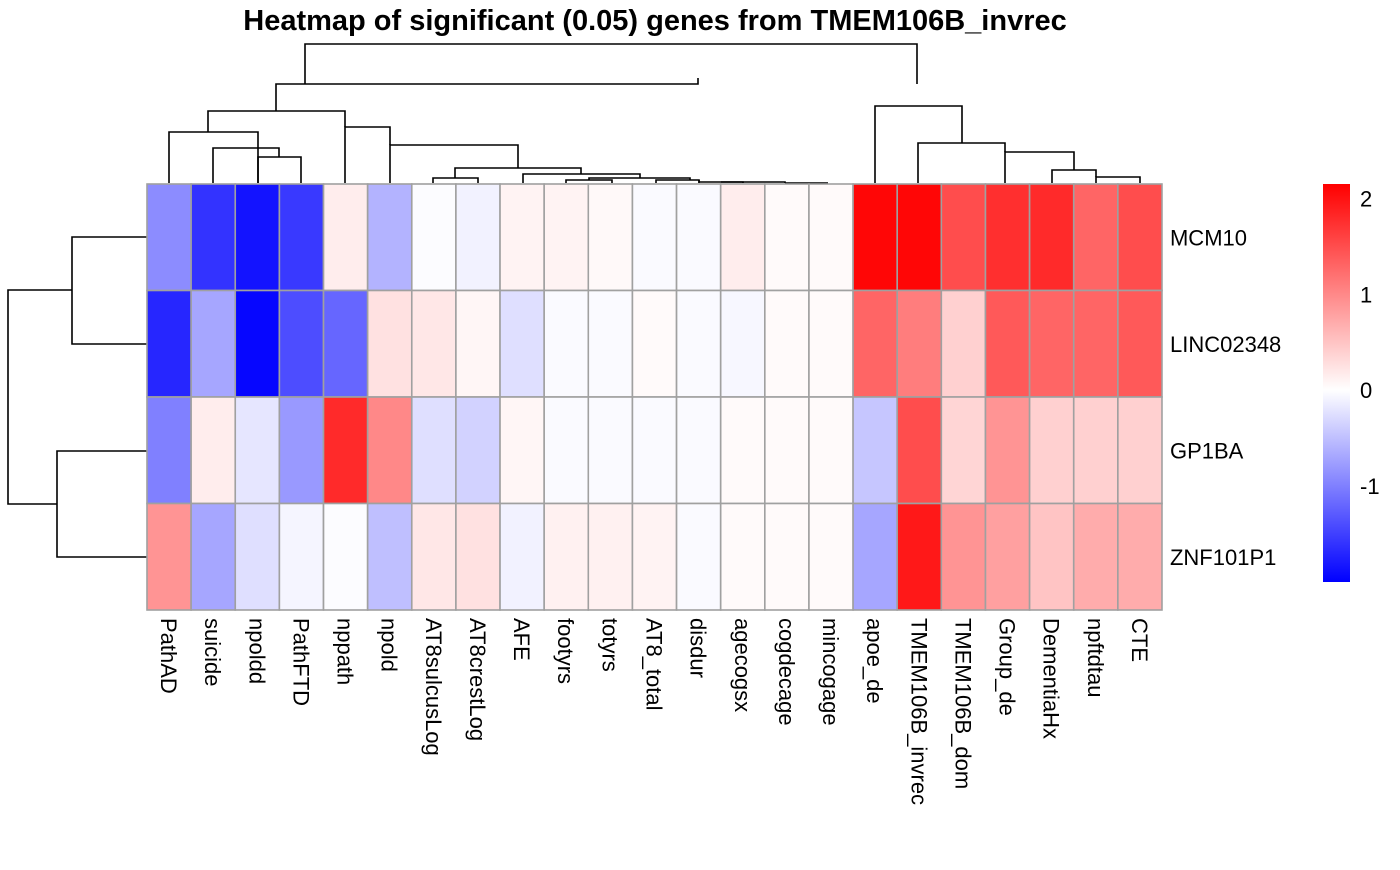 This screenshot has width=1400, height=870. Describe the element at coordinates (918, 711) in the screenshot. I see `column-label: TMEM106B_invrec` at that location.